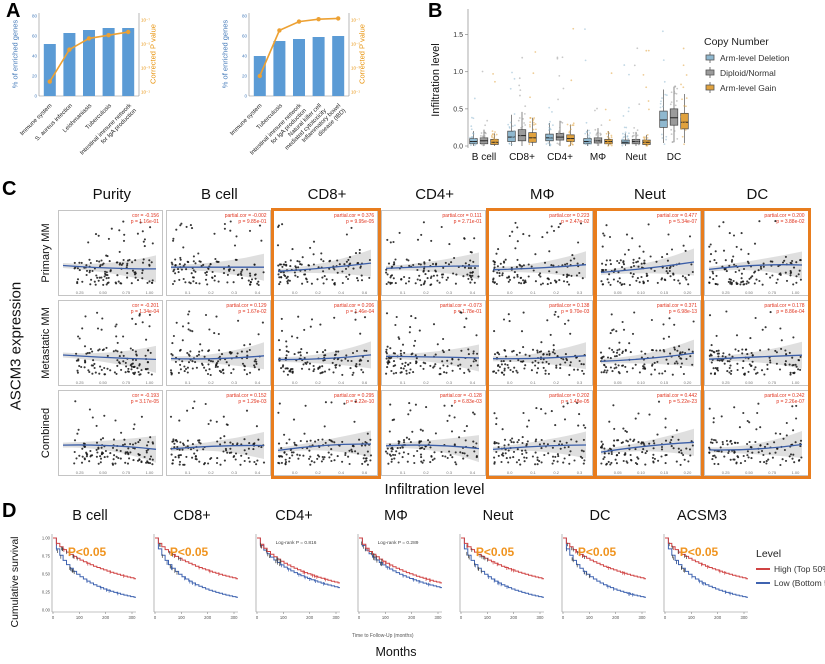 This screenshot has height=664, width=825. What do you see at coordinates (35, 56) in the screenshot?
I see `svg-text: 40` at bounding box center [35, 56].